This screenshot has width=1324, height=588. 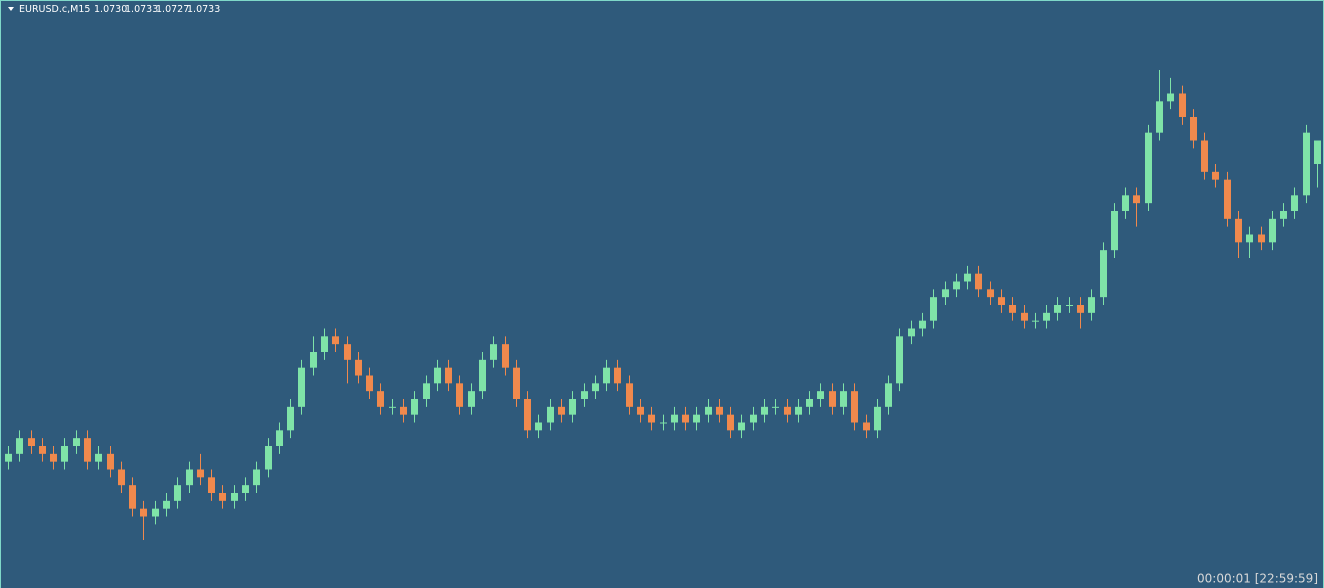 What do you see at coordinates (1257, 579) in the screenshot?
I see `bar-timer: 00:00:01 [22:59:59]` at bounding box center [1257, 579].